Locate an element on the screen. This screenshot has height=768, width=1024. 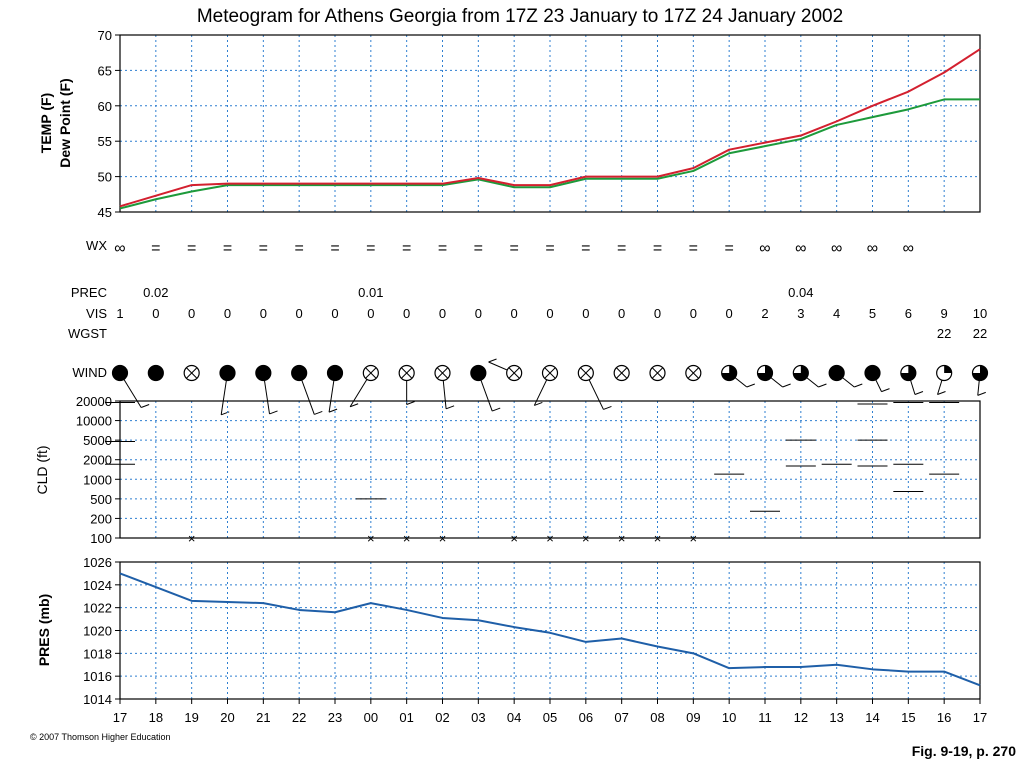
xtick-label: 14 is located at coordinates (872, 717).